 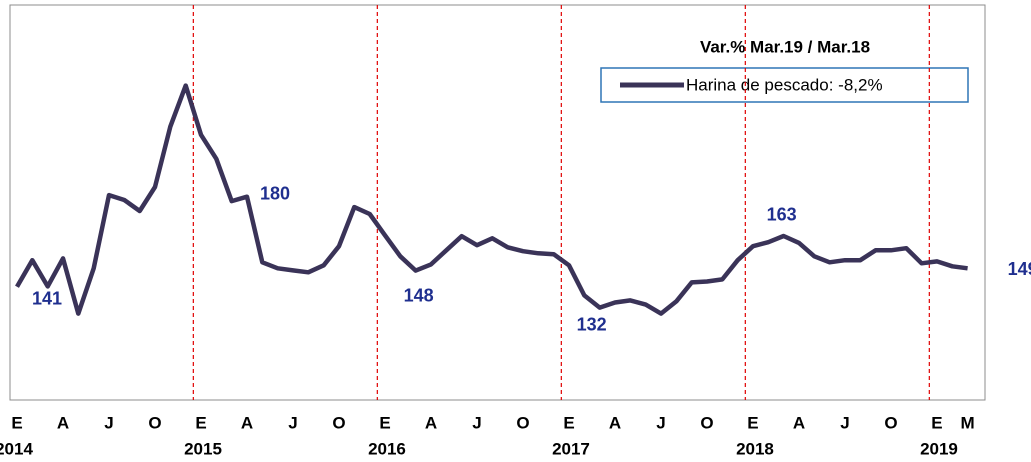 I want to click on value-label: 132, so click(x=592, y=324).